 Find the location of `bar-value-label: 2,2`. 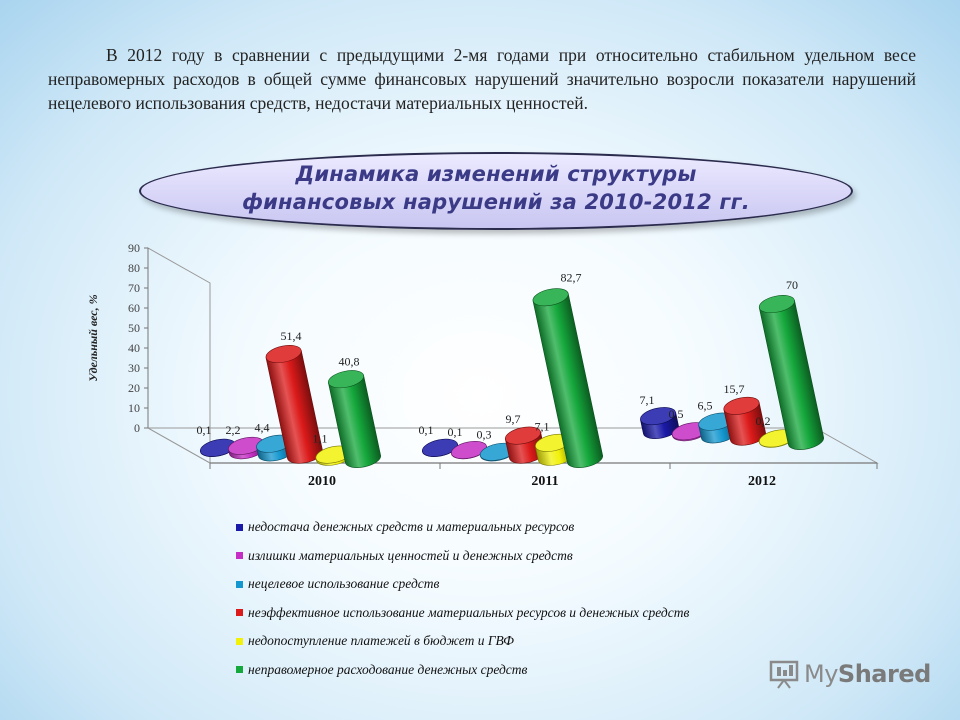

bar-value-label: 2,2 is located at coordinates (233, 430).